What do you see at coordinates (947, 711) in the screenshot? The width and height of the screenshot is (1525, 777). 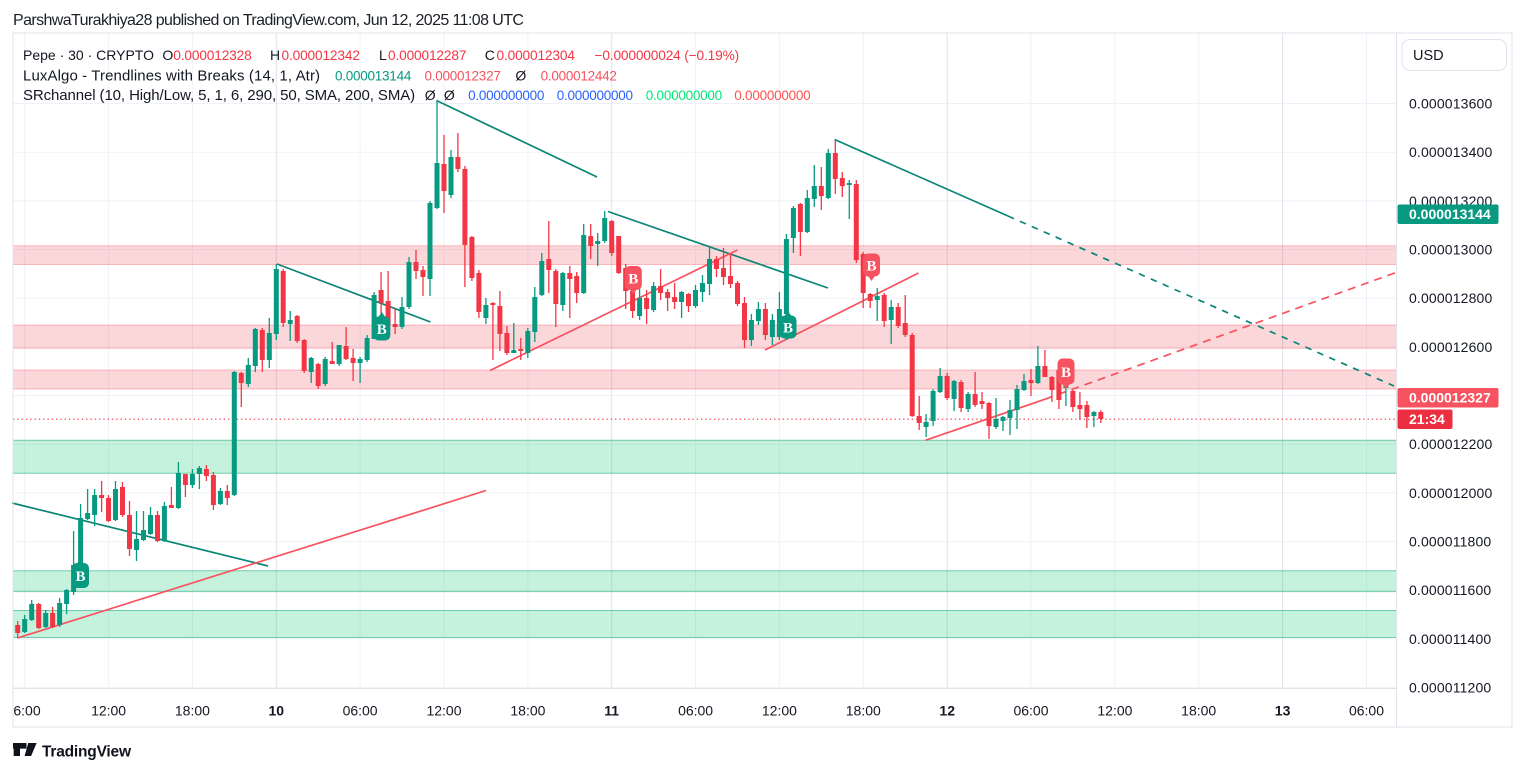 I see `svg-text: 12` at bounding box center [947, 711].